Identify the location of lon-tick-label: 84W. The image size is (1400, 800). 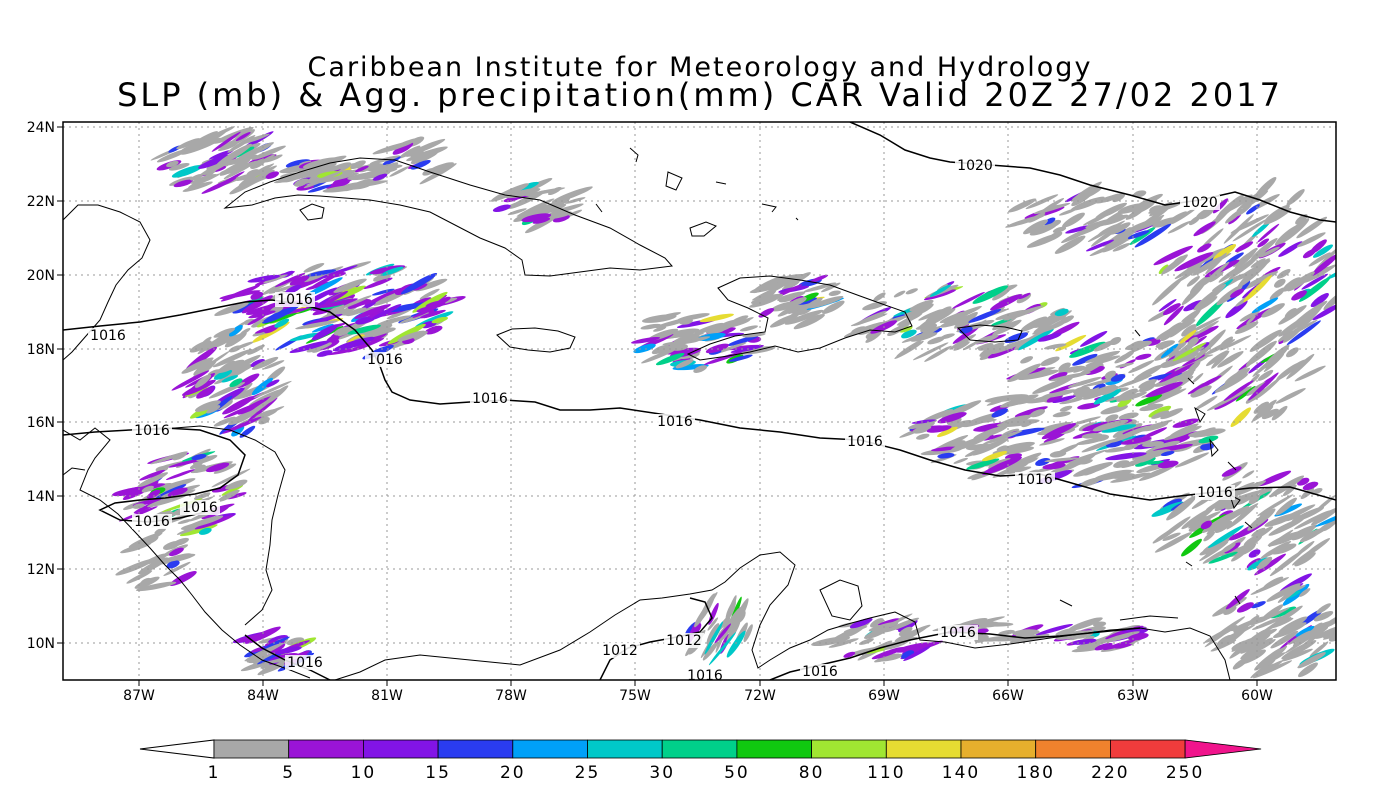
(263, 696).